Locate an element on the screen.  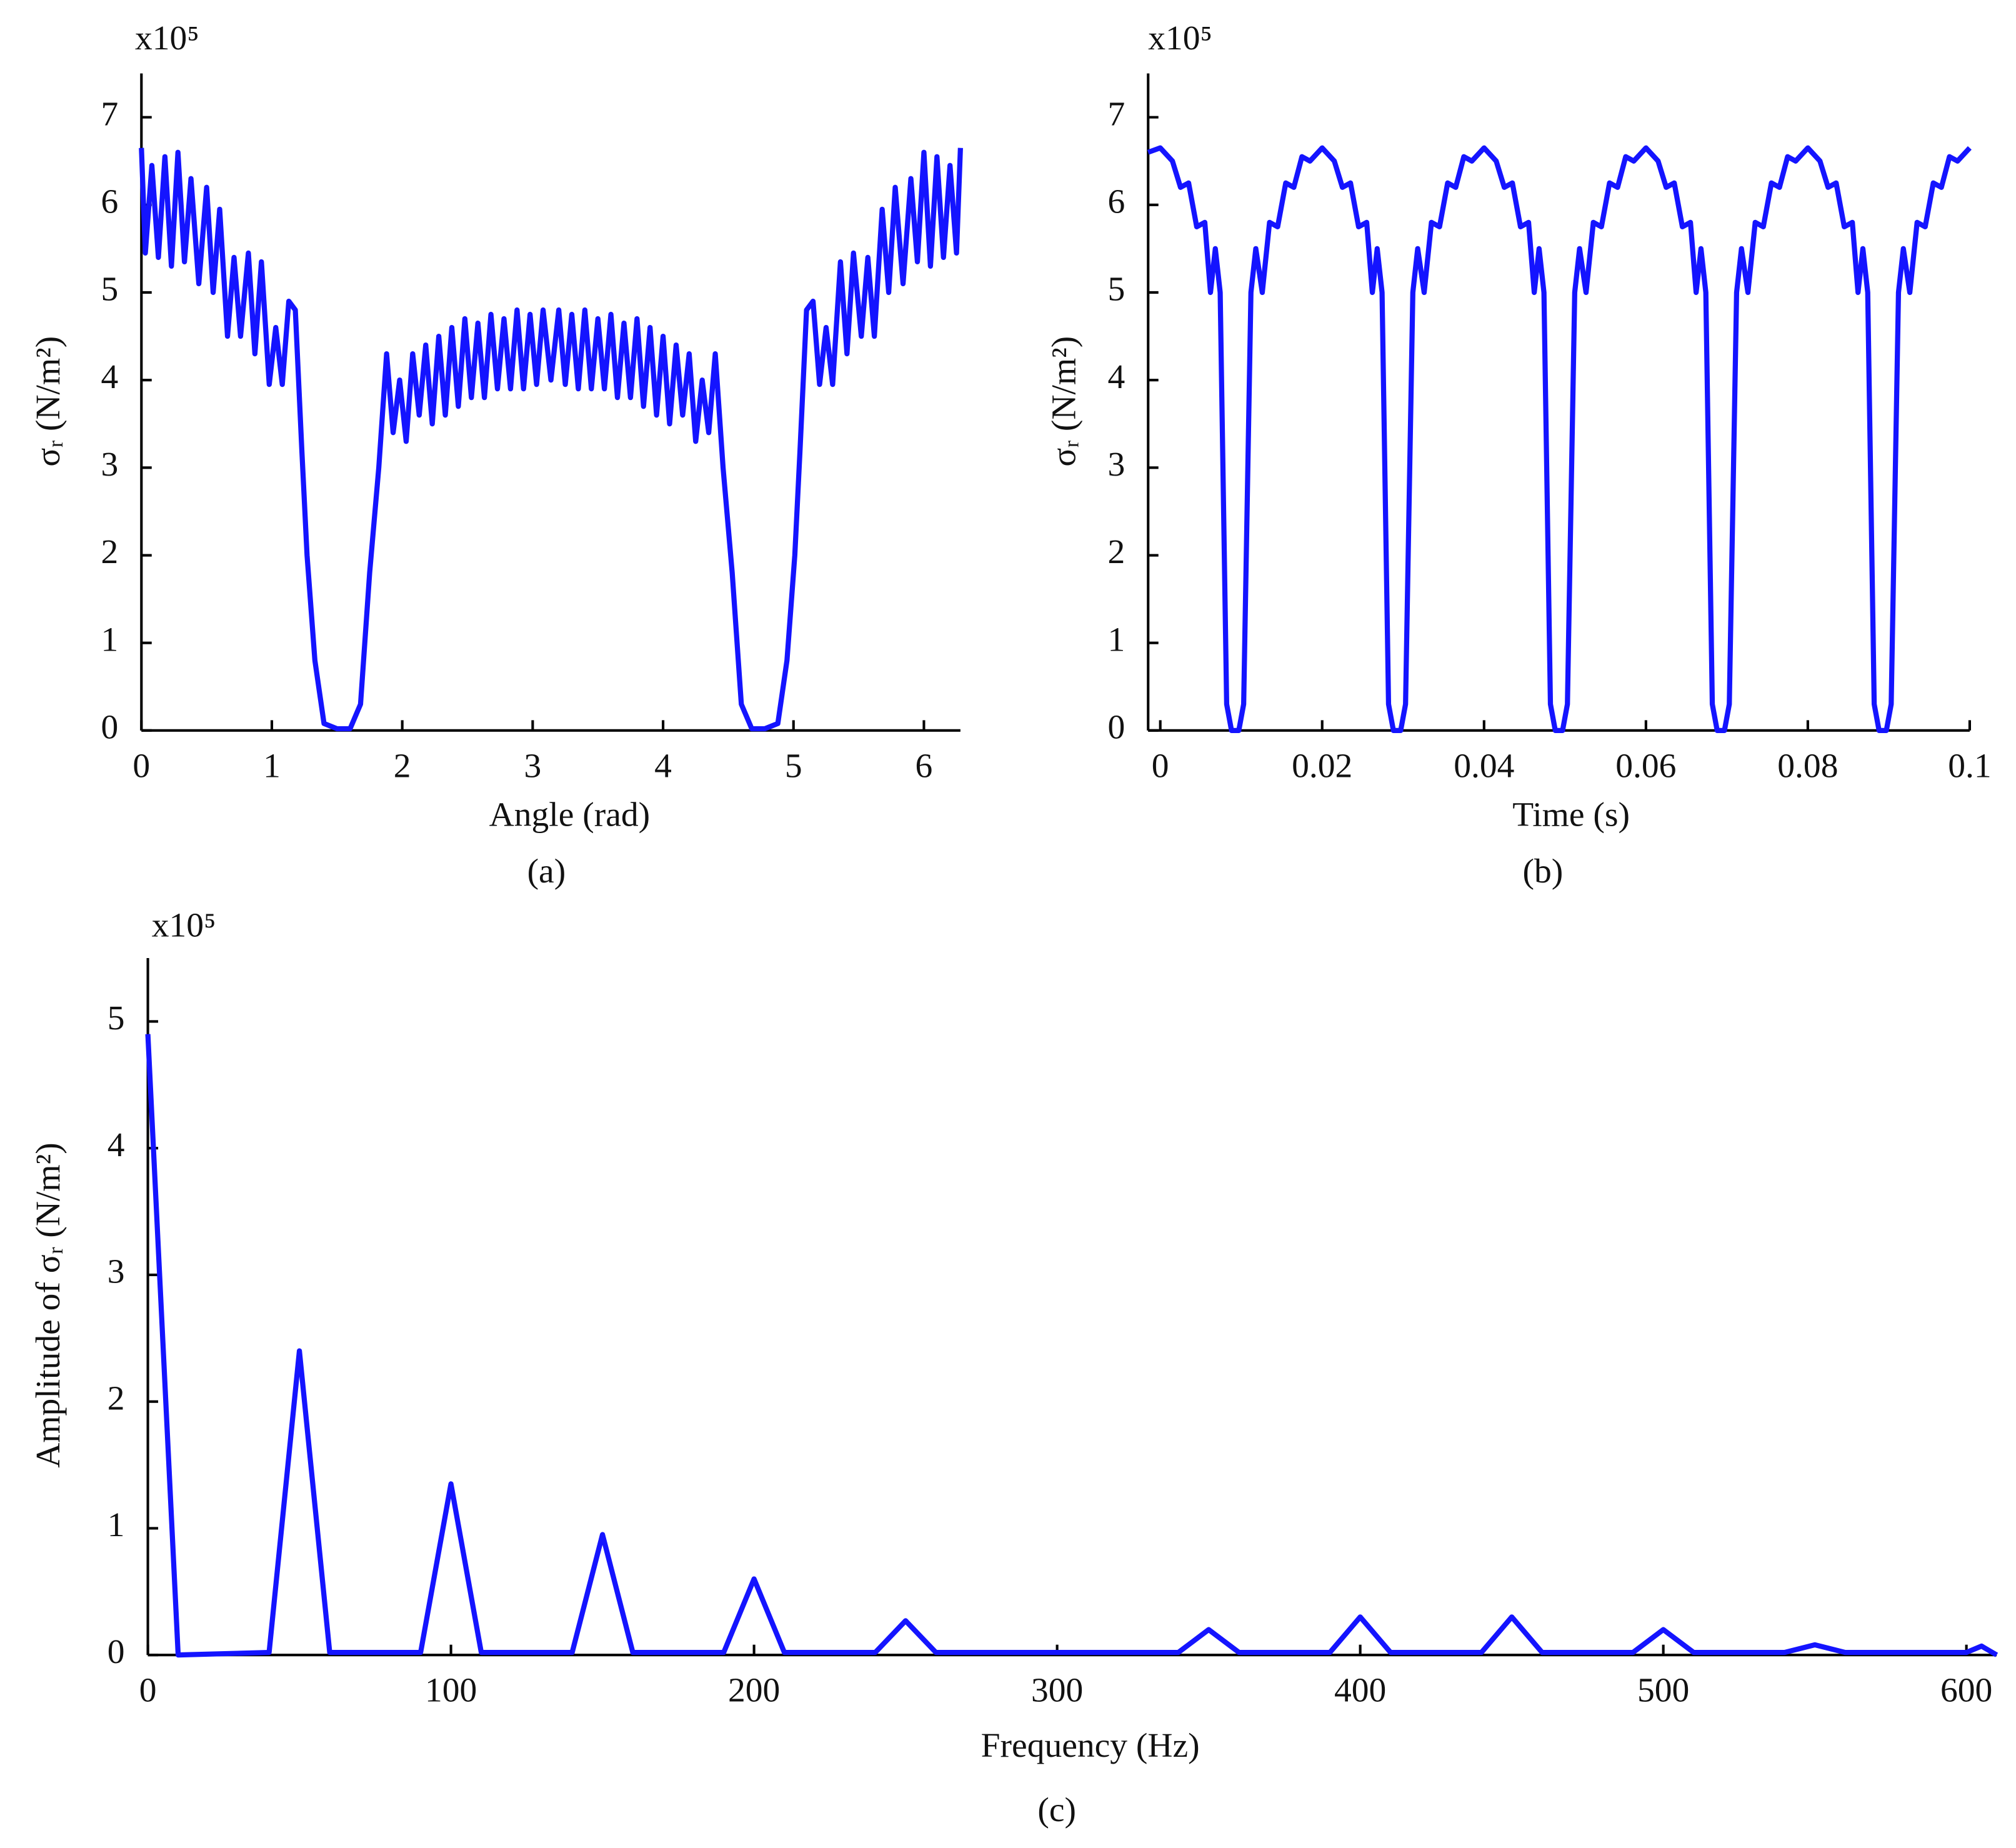
x-axis-label: Frequency (Hz) is located at coordinates (1090, 1746).